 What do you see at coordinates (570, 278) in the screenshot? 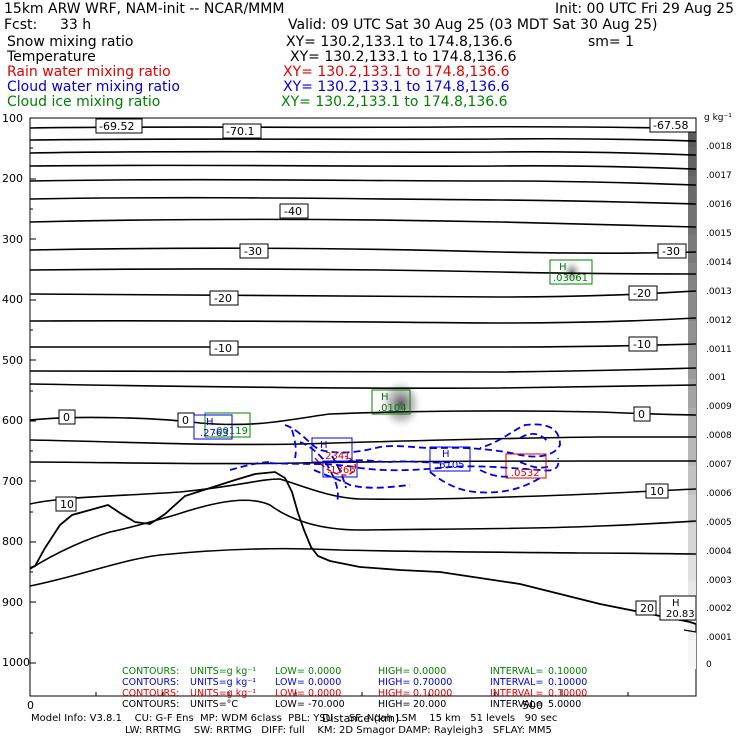
I see `max-value: .03061` at bounding box center [570, 278].